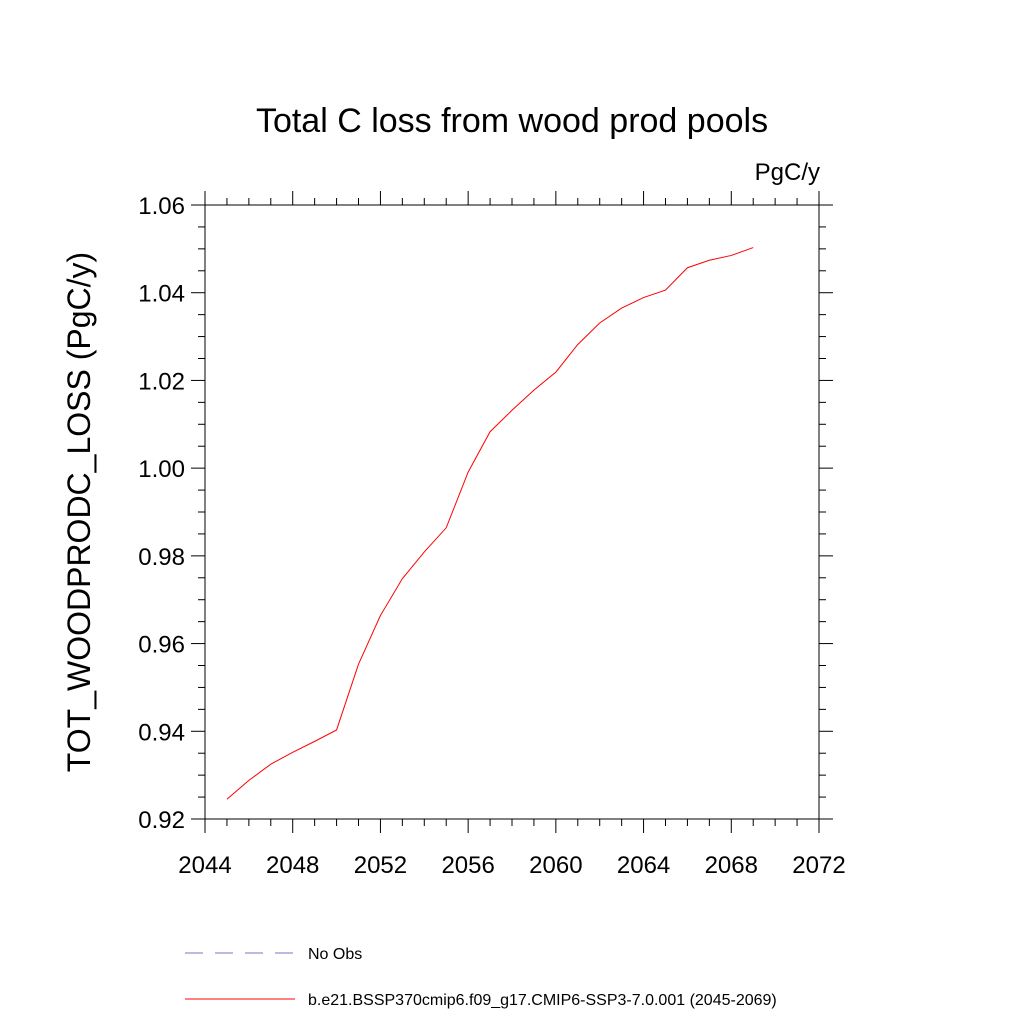  What do you see at coordinates (818, 865) in the screenshot?
I see `x-tick-label: 2072` at bounding box center [818, 865].